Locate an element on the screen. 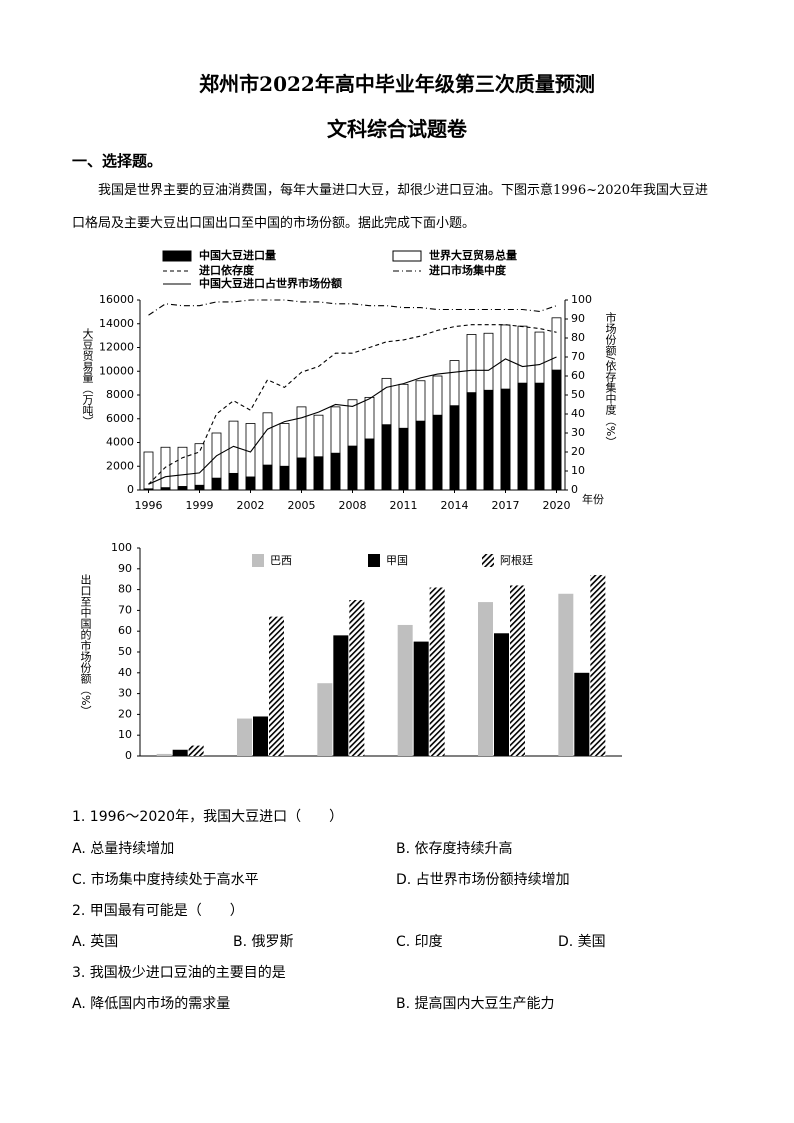 The image size is (794, 1123). legend-label: 中国大豆进口量 is located at coordinates (237, 255).